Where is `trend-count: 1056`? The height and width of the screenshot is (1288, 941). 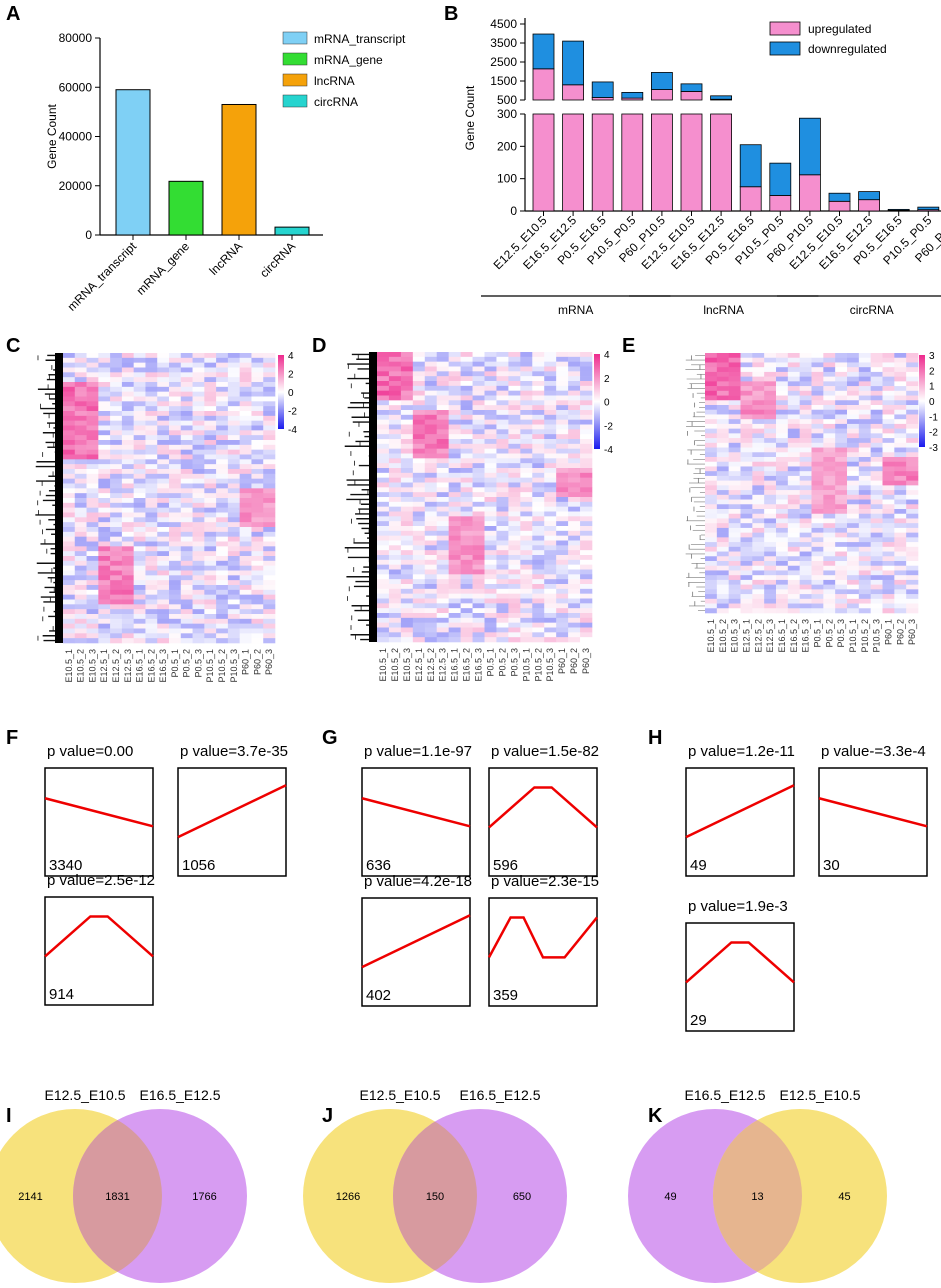
trend-count: 1056 is located at coordinates (198, 865).